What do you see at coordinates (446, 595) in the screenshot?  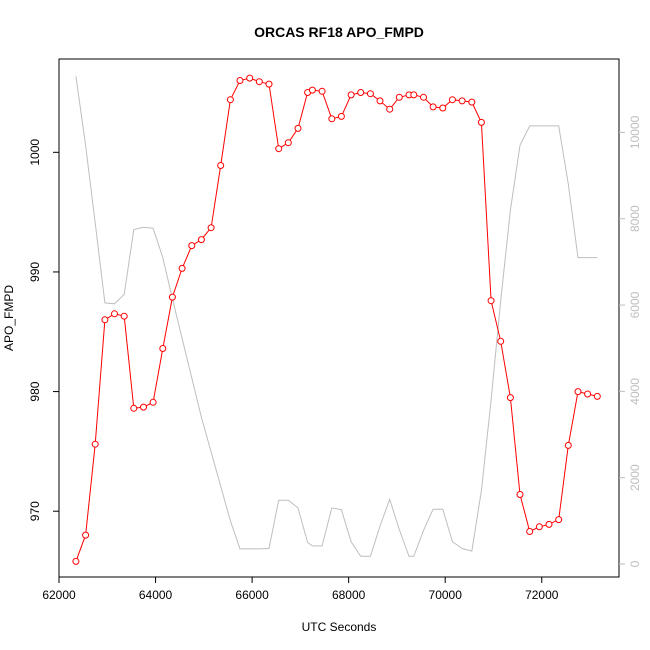 I see `x-tick-label: 70000` at bounding box center [446, 595].